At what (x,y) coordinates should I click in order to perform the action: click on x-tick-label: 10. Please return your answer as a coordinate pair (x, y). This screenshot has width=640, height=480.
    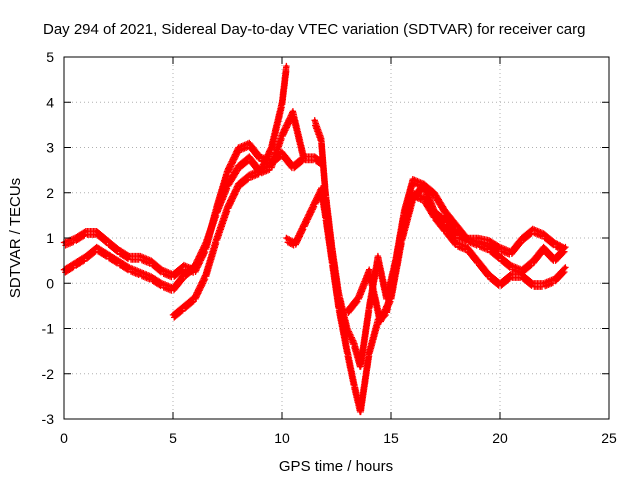
    Looking at the image, I should click on (282, 438).